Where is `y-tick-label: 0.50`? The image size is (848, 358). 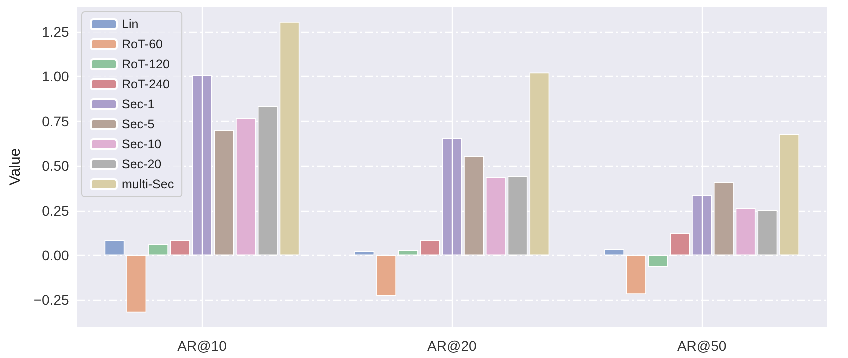 y-tick-label: 0.50 is located at coordinates (56, 166).